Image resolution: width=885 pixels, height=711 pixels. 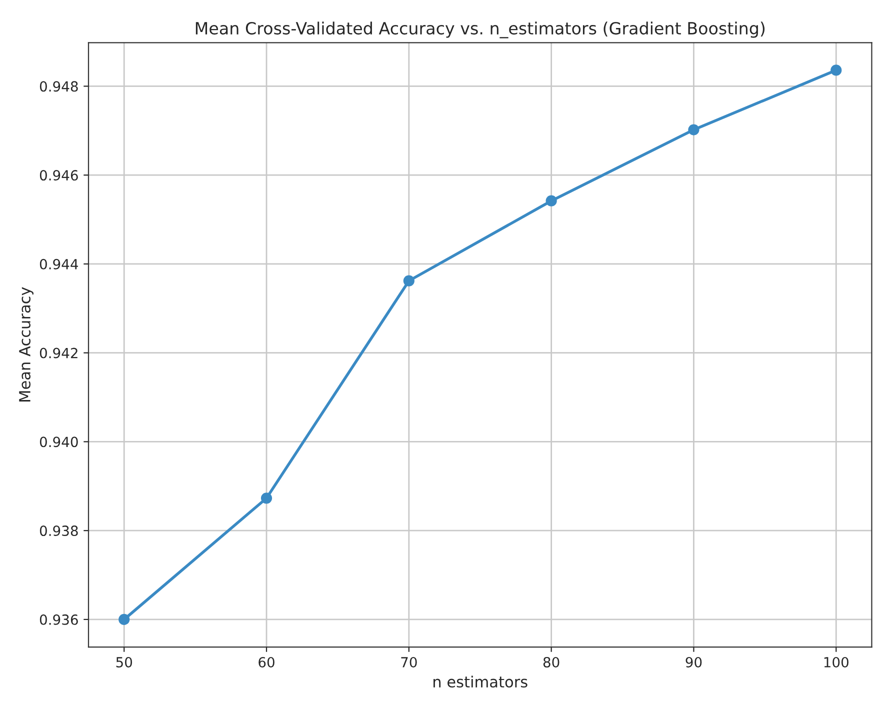 What do you see at coordinates (481, 682) in the screenshot?
I see `x-axis-title: n estimators` at bounding box center [481, 682].